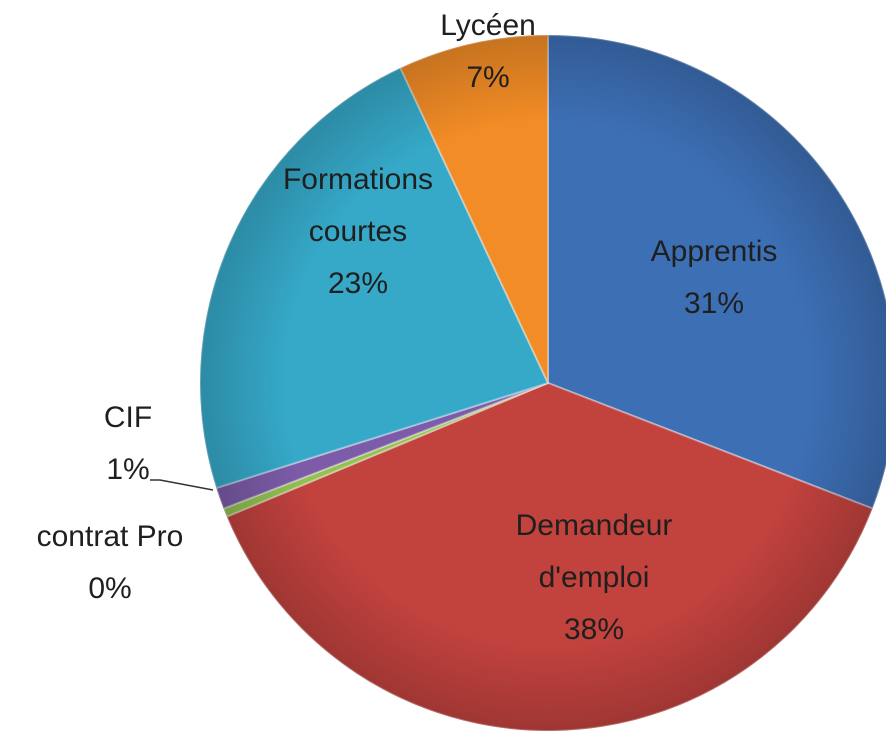 This screenshot has height=734, width=886. Describe the element at coordinates (128, 469) in the screenshot. I see `value-label: 1%` at that location.